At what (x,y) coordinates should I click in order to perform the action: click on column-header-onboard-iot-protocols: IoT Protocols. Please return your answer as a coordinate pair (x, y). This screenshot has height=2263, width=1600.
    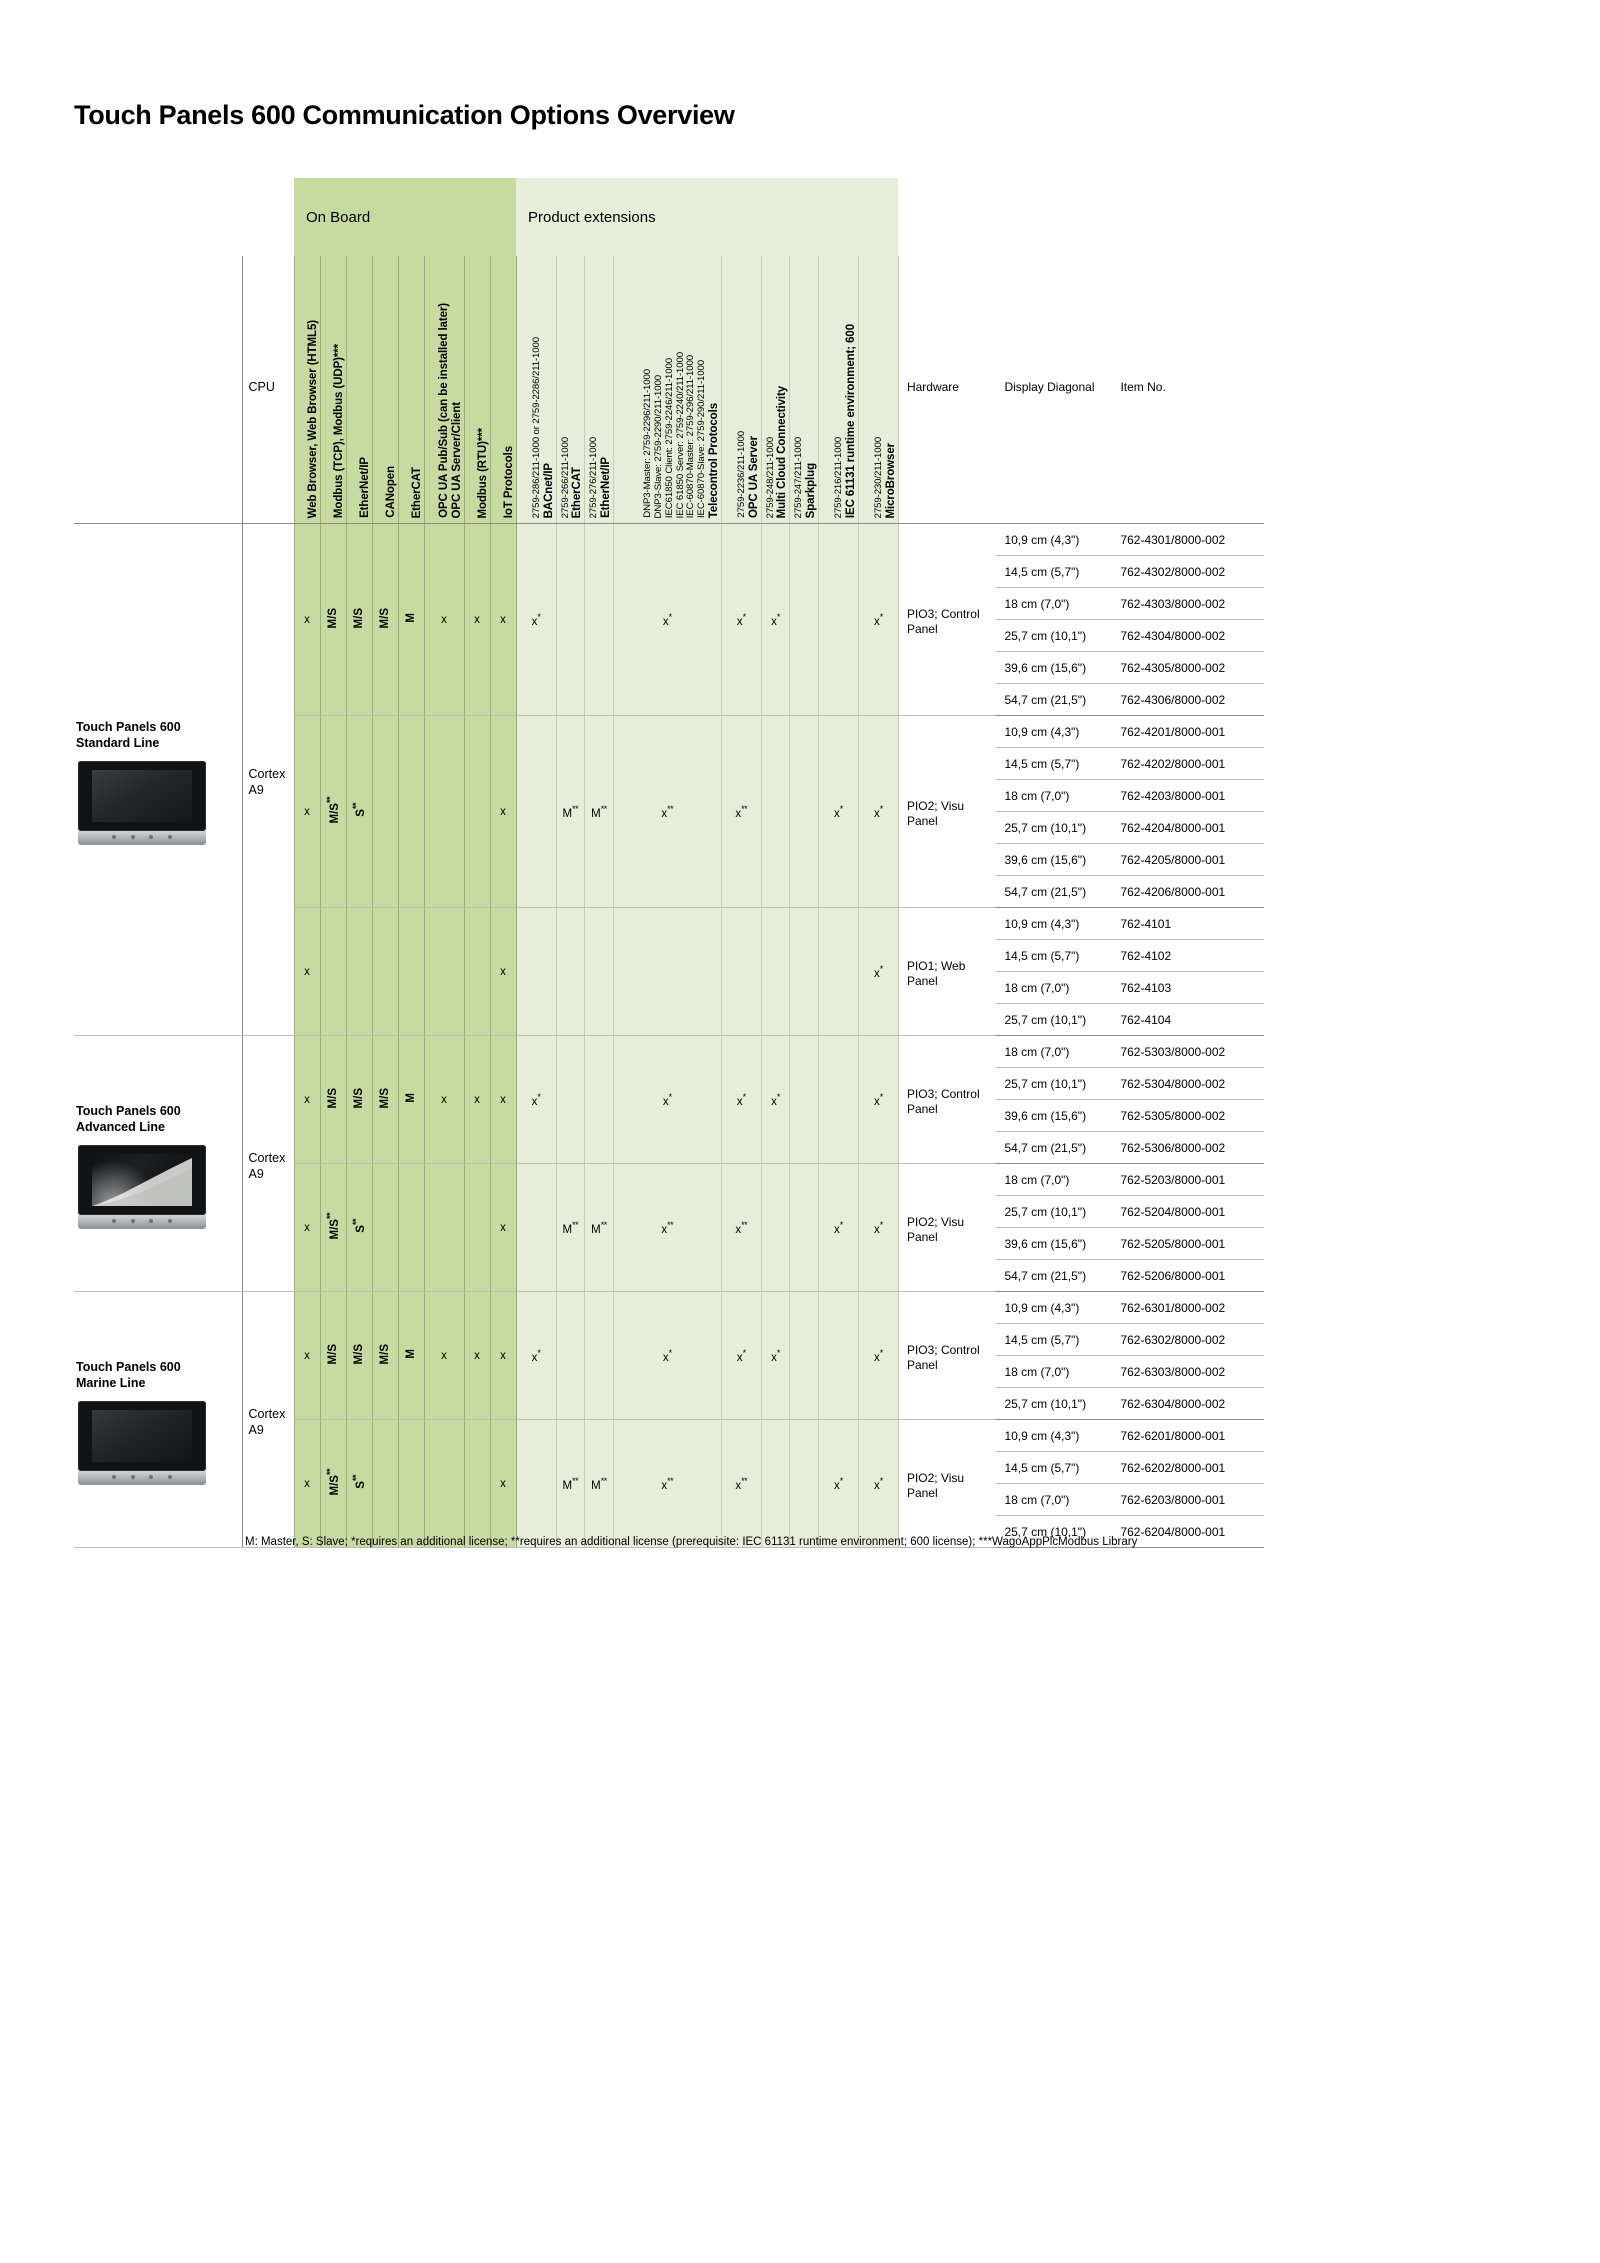
    Looking at the image, I should click on (503, 390).